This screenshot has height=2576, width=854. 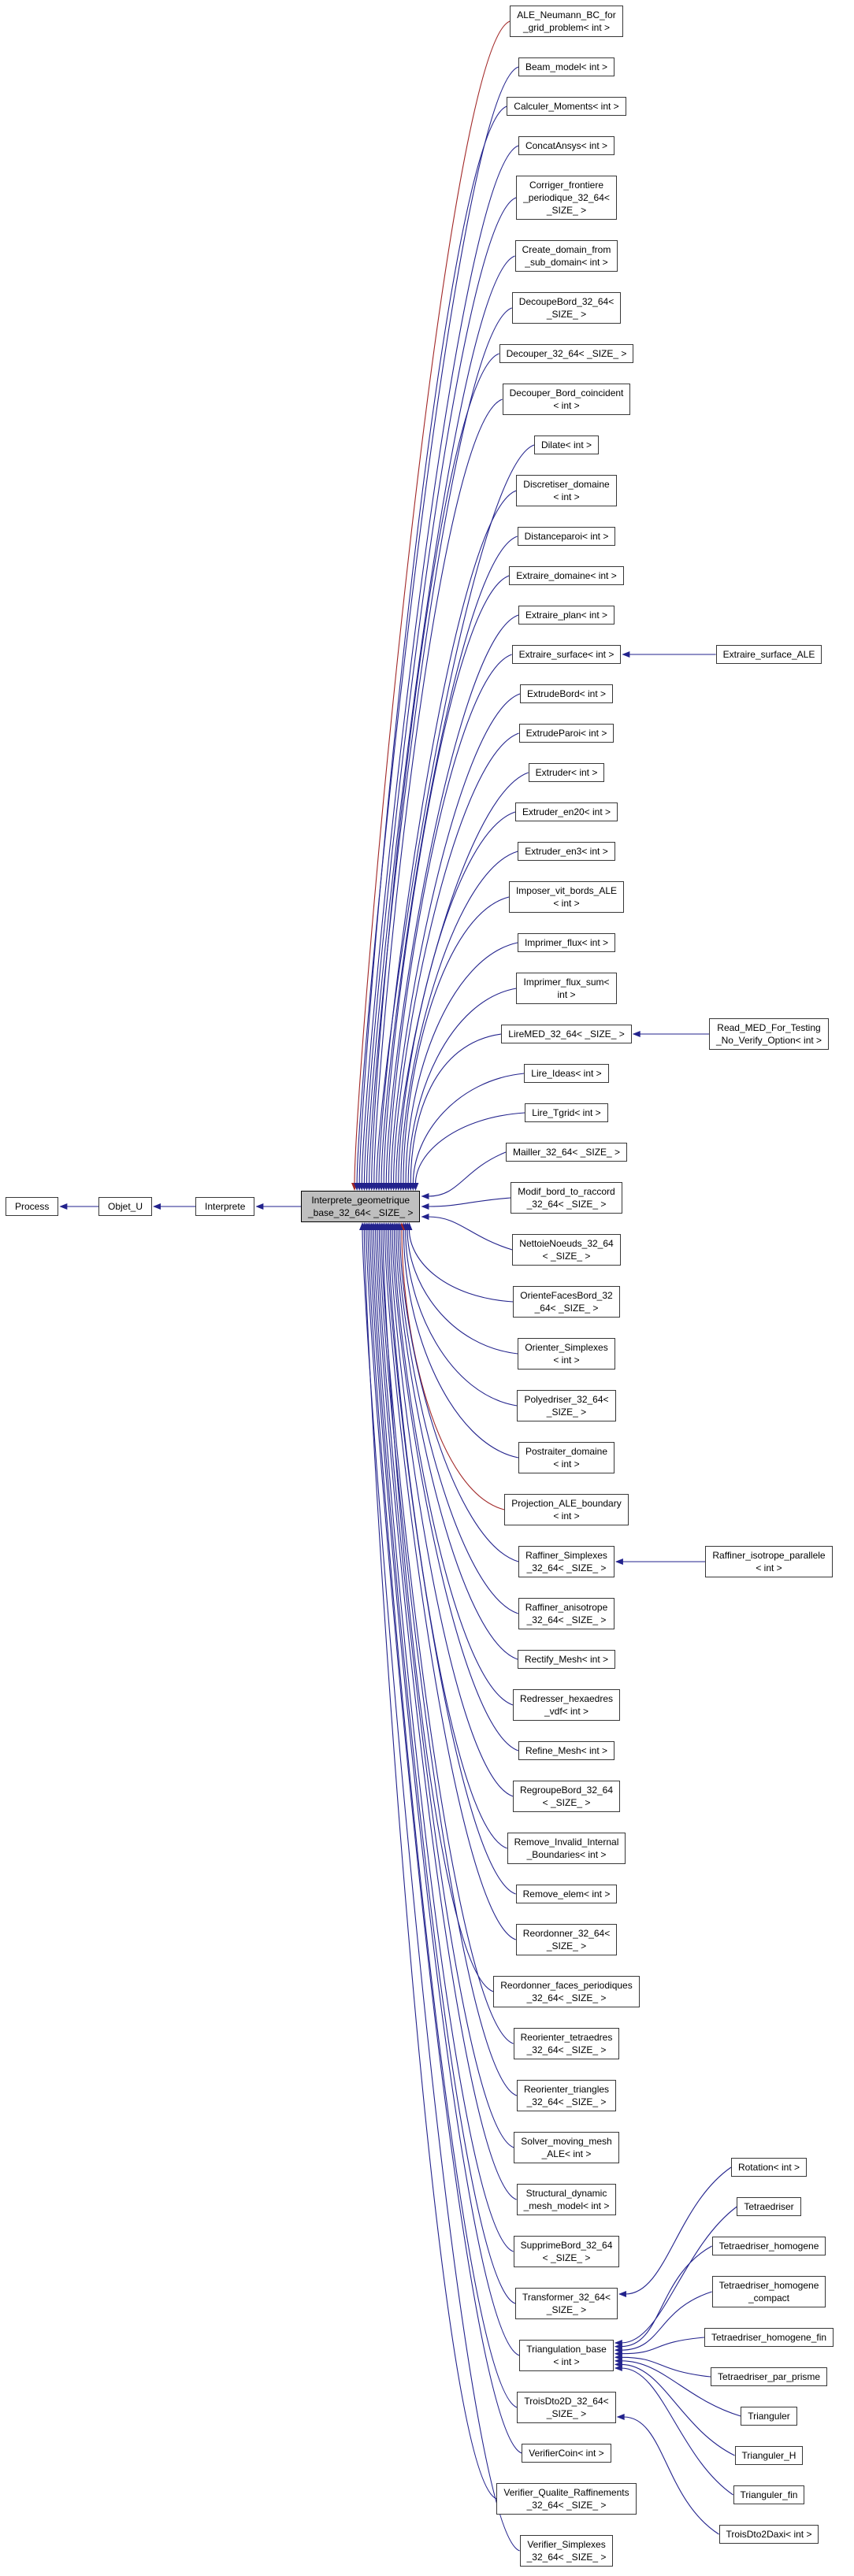 What do you see at coordinates (566, 1354) in the screenshot?
I see `derived-node-orienter-simplexes: Orienter_Simplexes < int >` at bounding box center [566, 1354].